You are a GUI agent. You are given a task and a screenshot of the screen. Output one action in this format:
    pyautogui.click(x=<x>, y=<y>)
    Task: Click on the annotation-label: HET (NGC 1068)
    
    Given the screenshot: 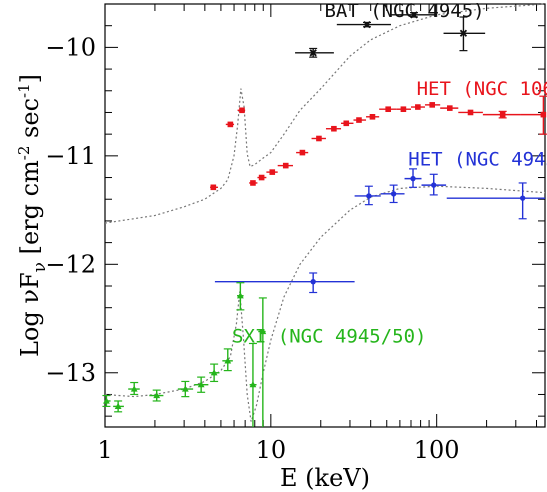 What is the action you would take?
    pyautogui.click(x=482, y=89)
    